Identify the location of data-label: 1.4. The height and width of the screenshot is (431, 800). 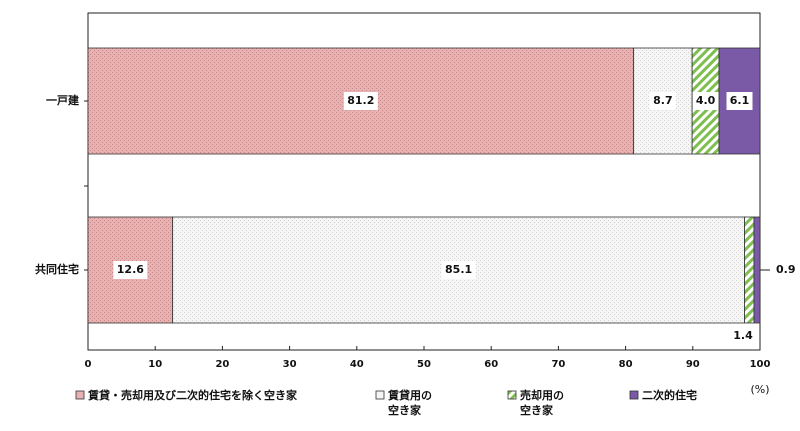
(743, 335).